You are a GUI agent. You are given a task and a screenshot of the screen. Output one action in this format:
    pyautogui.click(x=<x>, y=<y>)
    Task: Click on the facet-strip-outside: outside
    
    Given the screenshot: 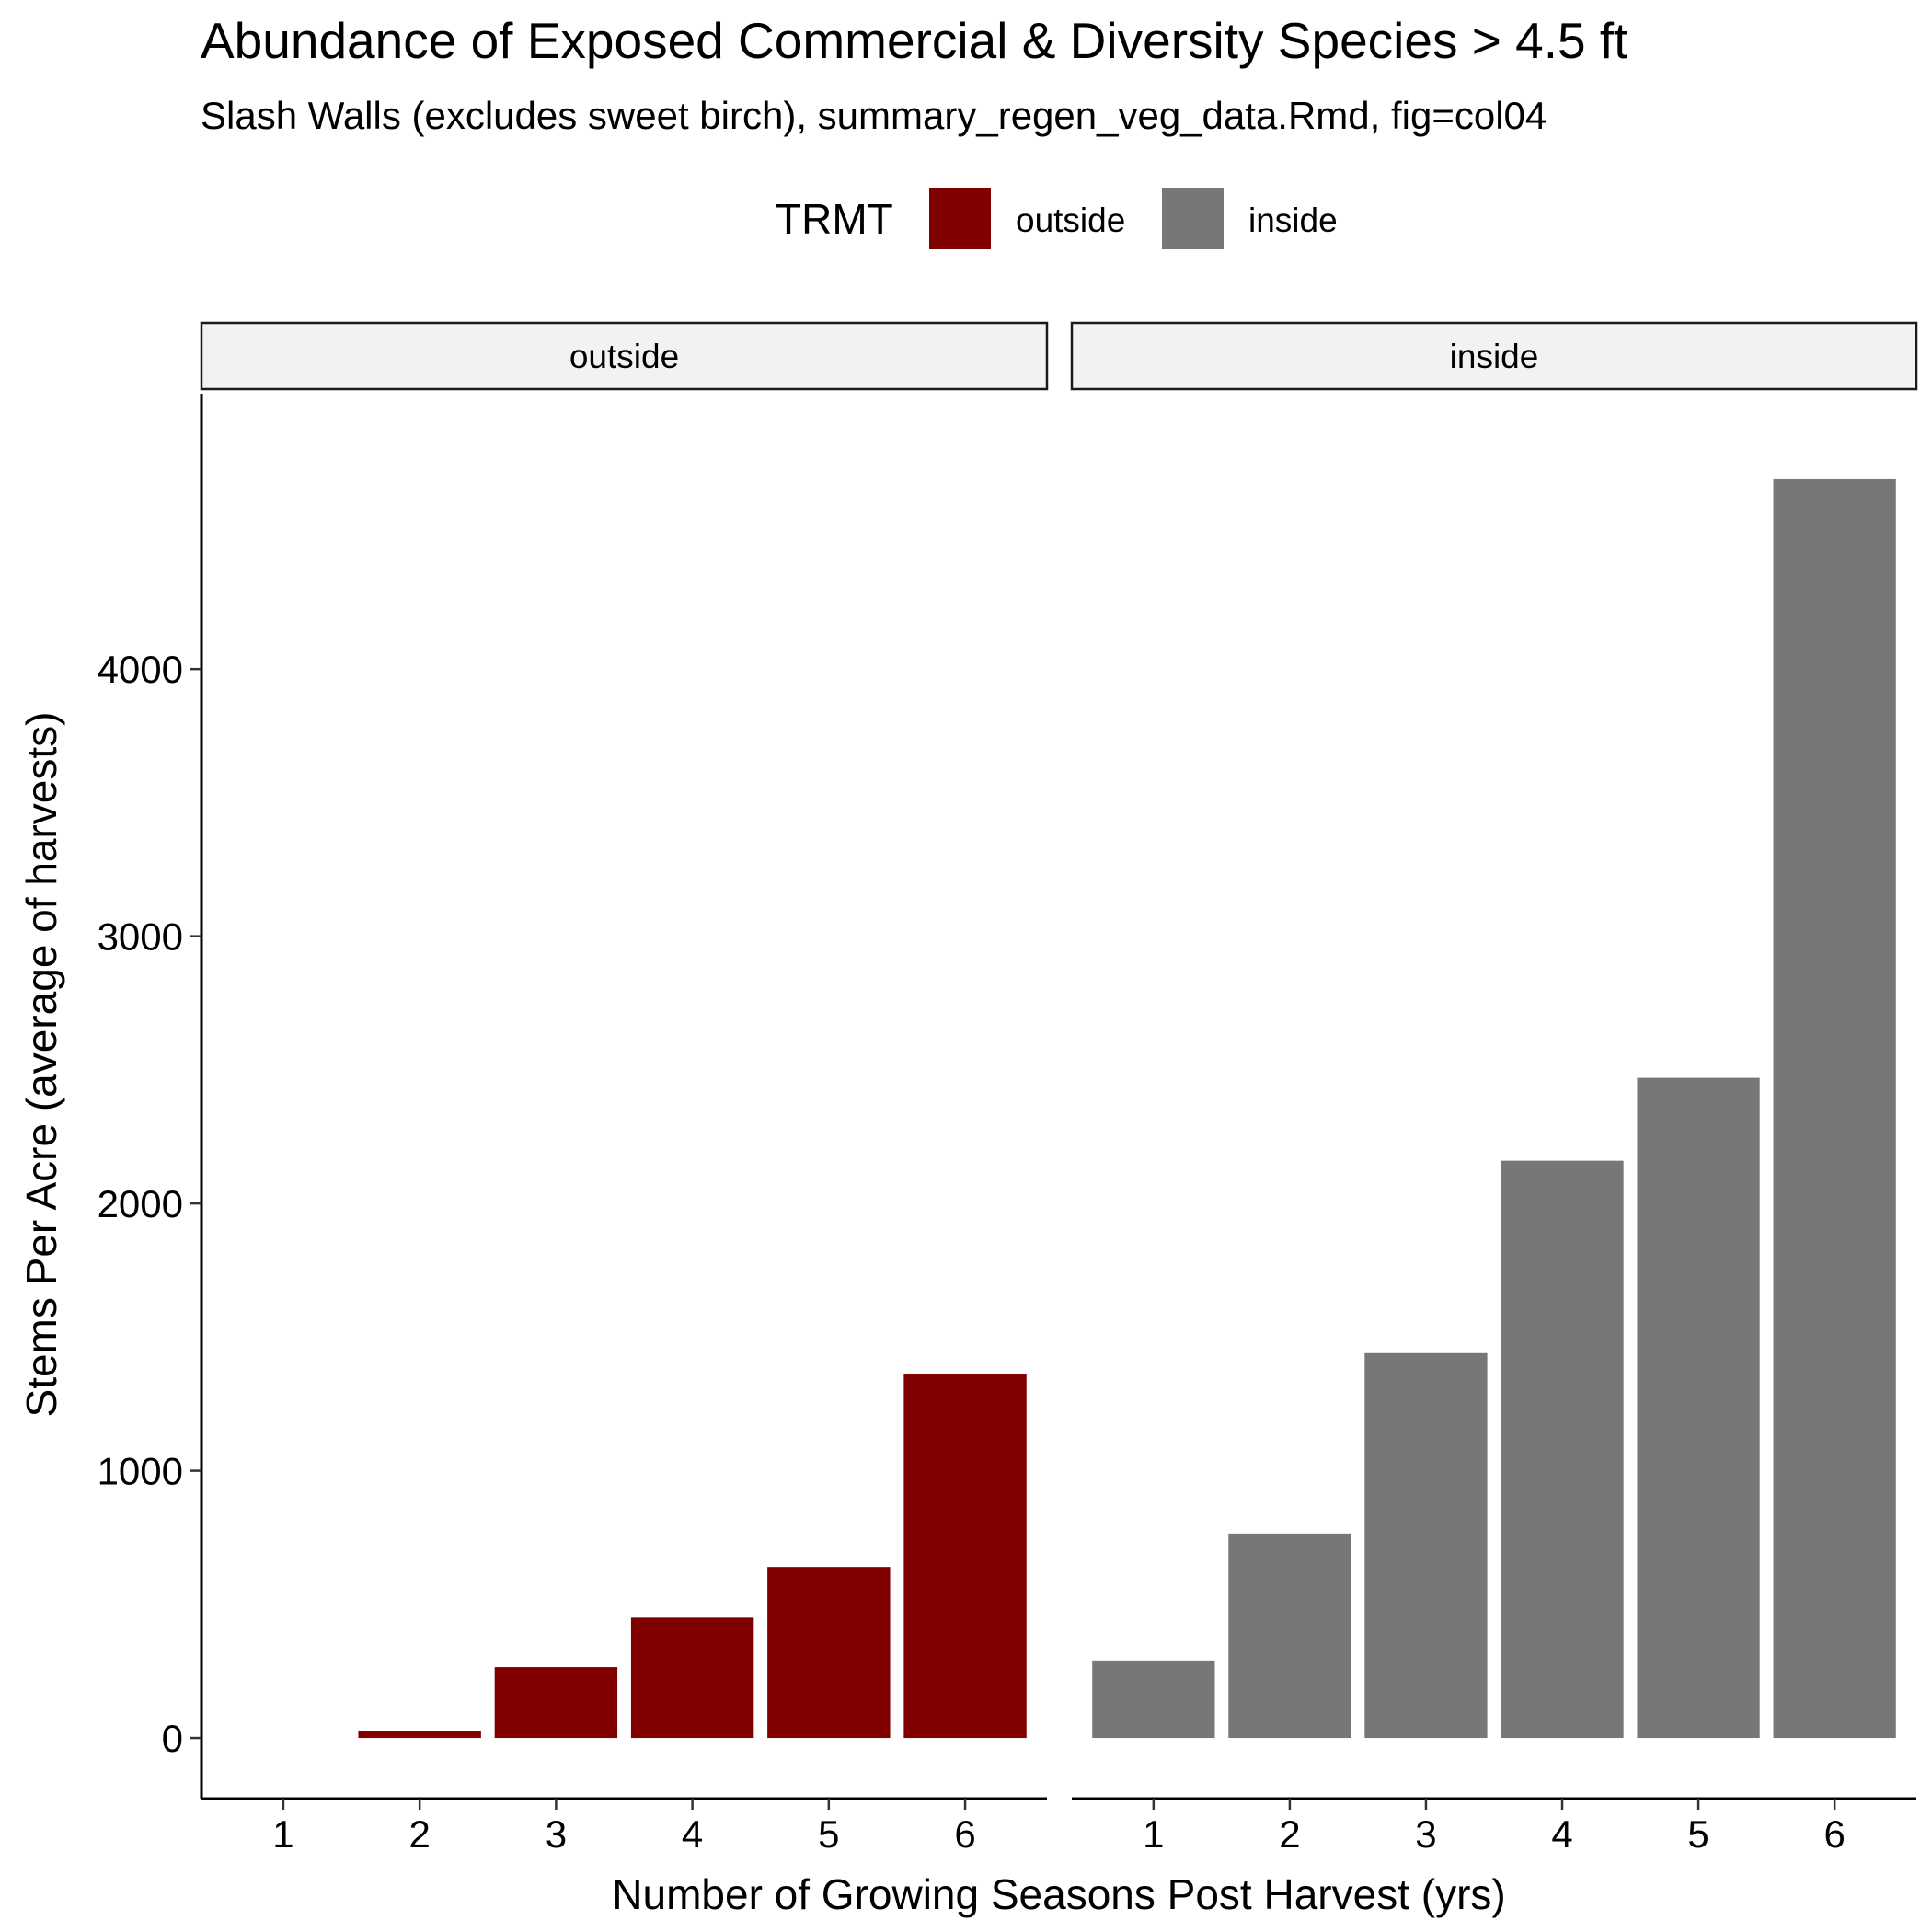 What is the action you would take?
    pyautogui.click(x=624, y=356)
    